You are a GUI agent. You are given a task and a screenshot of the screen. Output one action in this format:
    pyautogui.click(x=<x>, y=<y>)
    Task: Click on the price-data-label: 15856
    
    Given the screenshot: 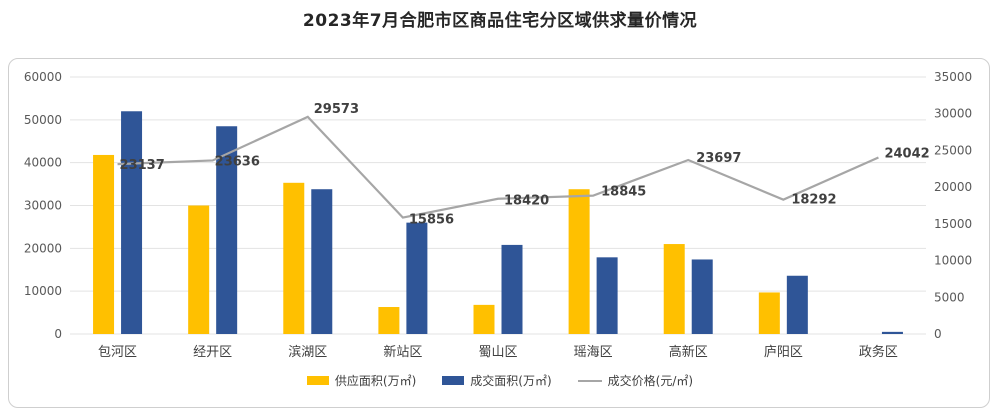 What is the action you would take?
    pyautogui.click(x=431, y=220)
    